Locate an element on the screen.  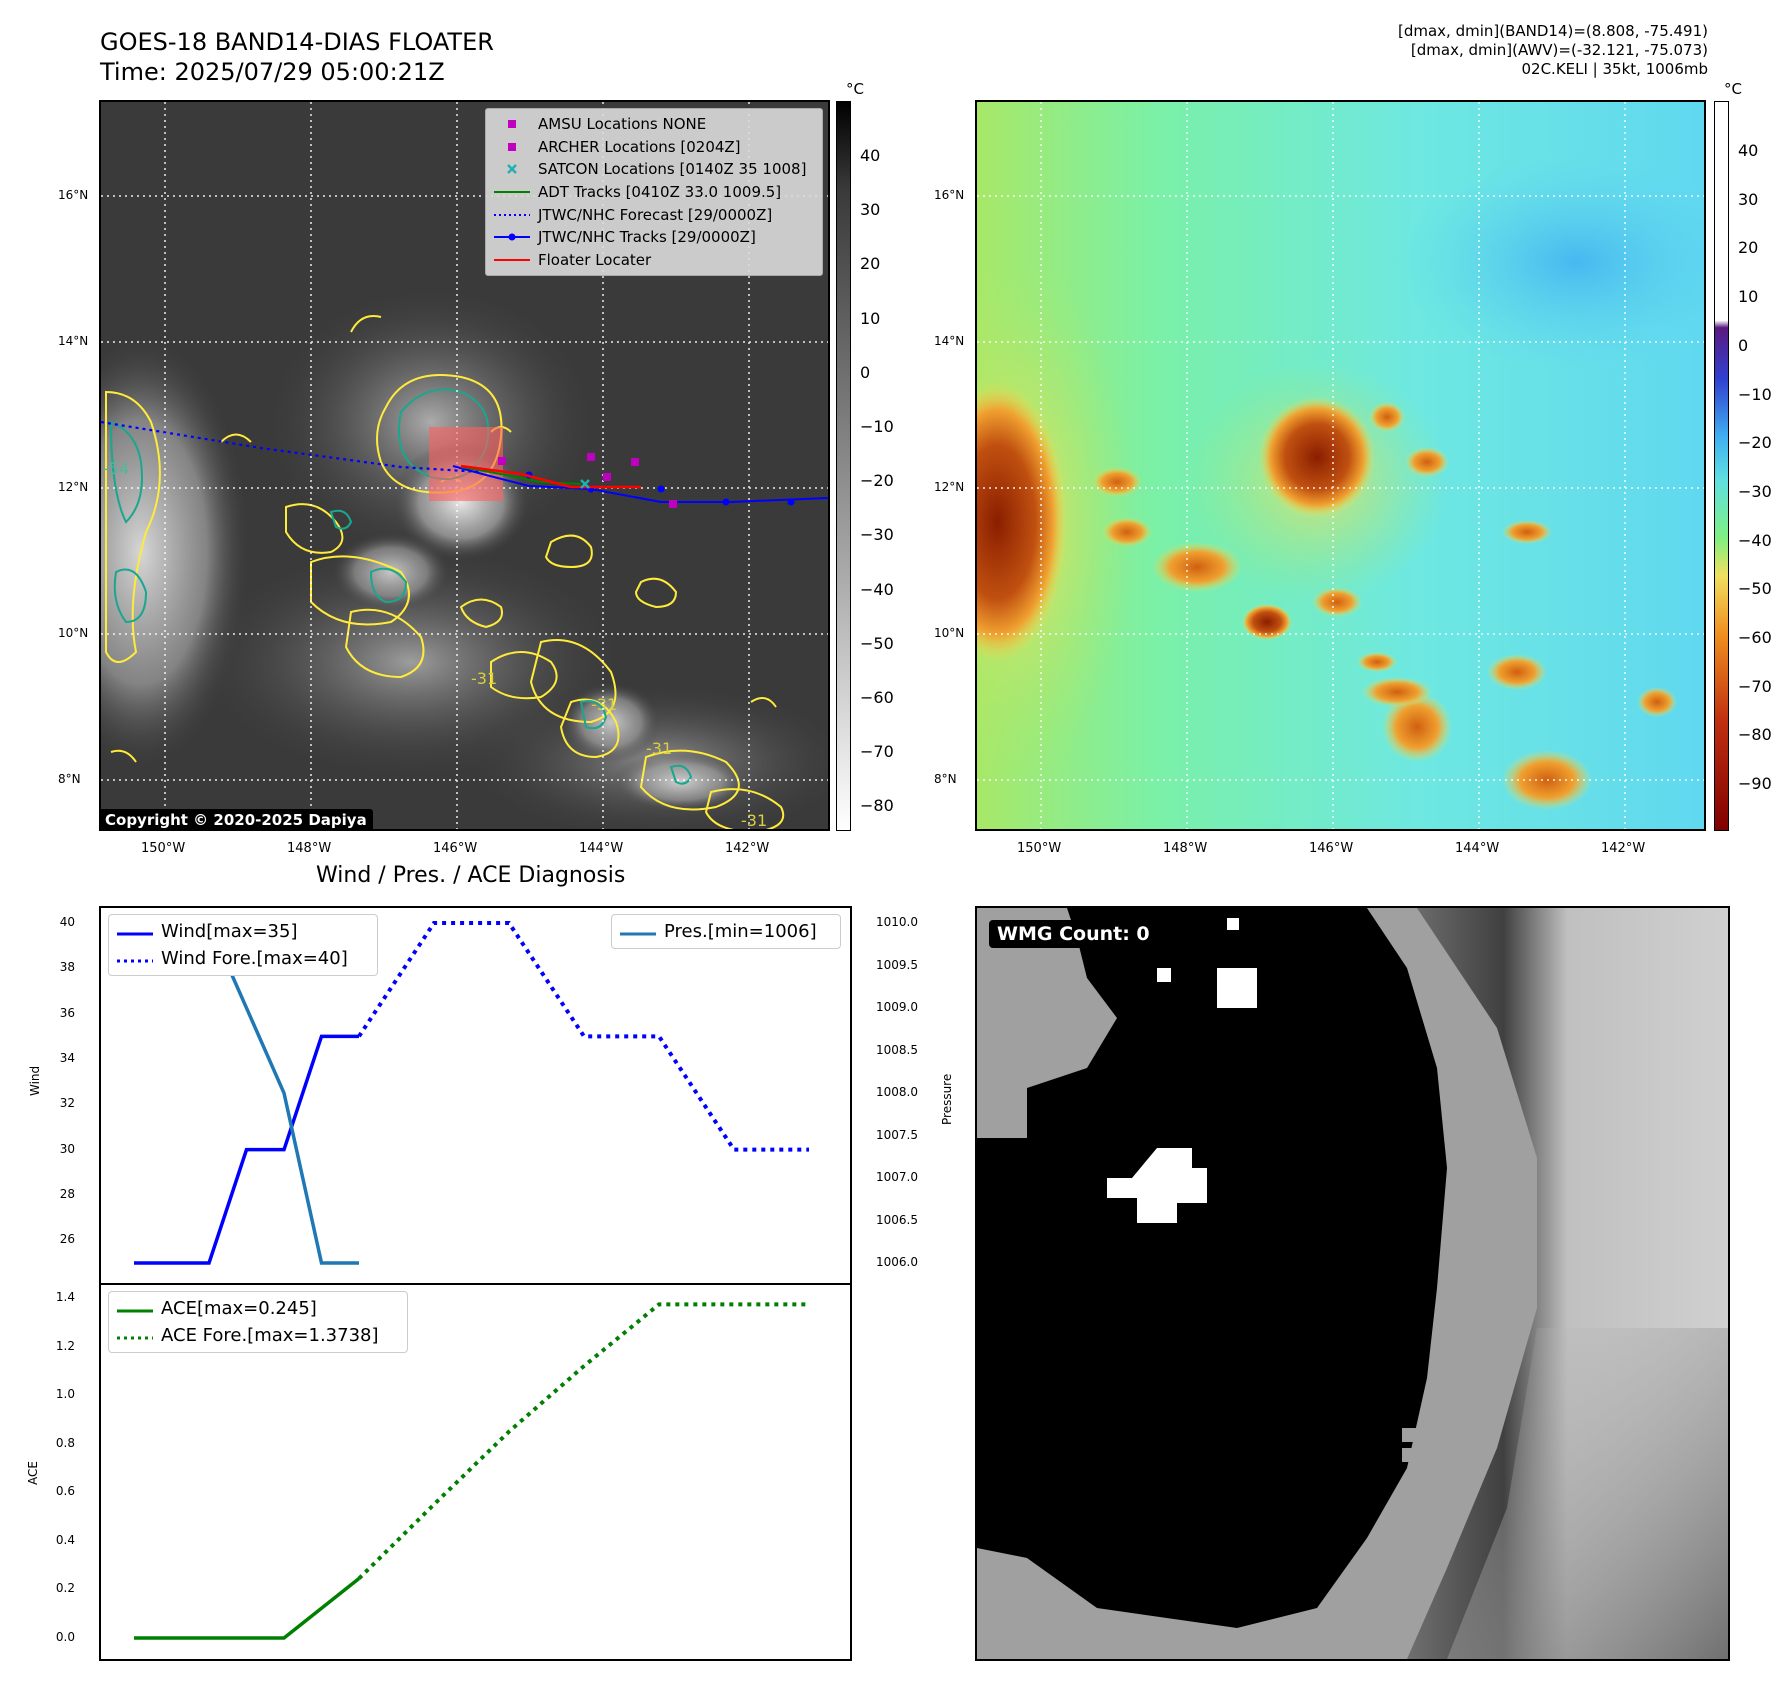
contour-label-4: -54 is located at coordinates (116, 468).